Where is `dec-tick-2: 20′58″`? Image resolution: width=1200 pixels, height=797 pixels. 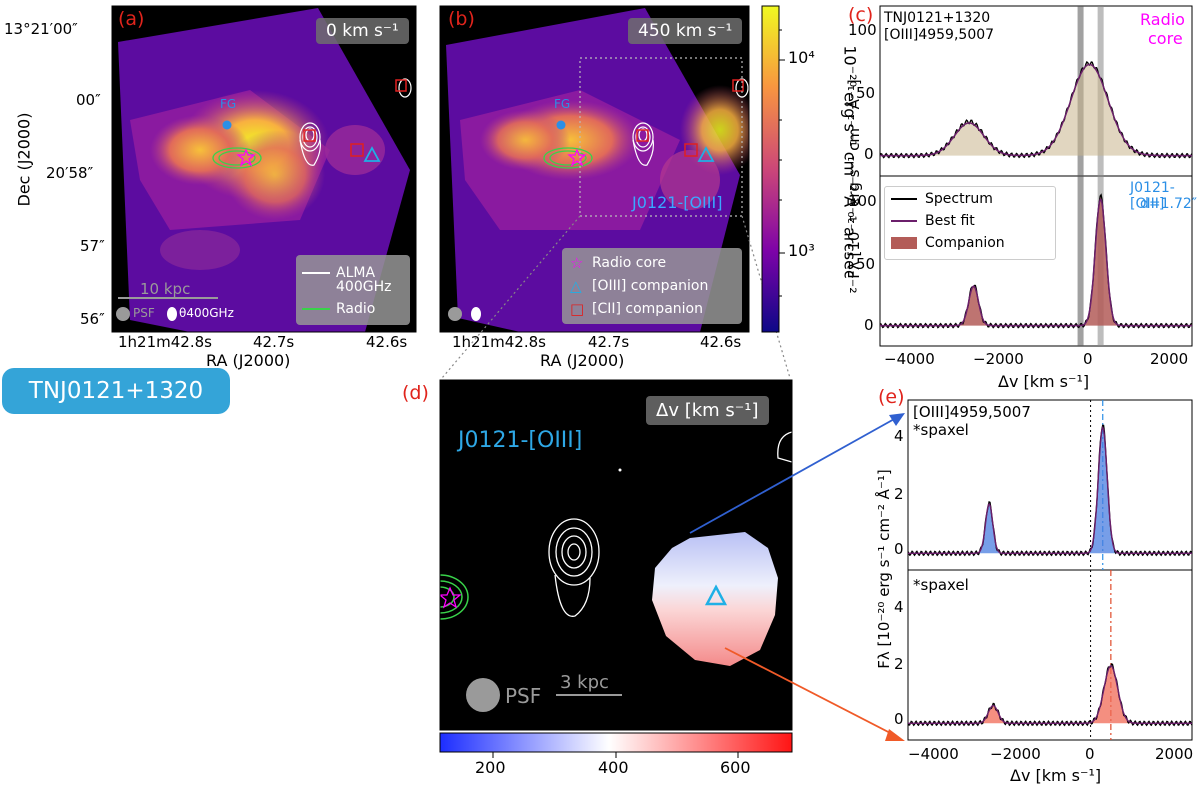
dec-tick-2: 20′58″ is located at coordinates (70, 173).